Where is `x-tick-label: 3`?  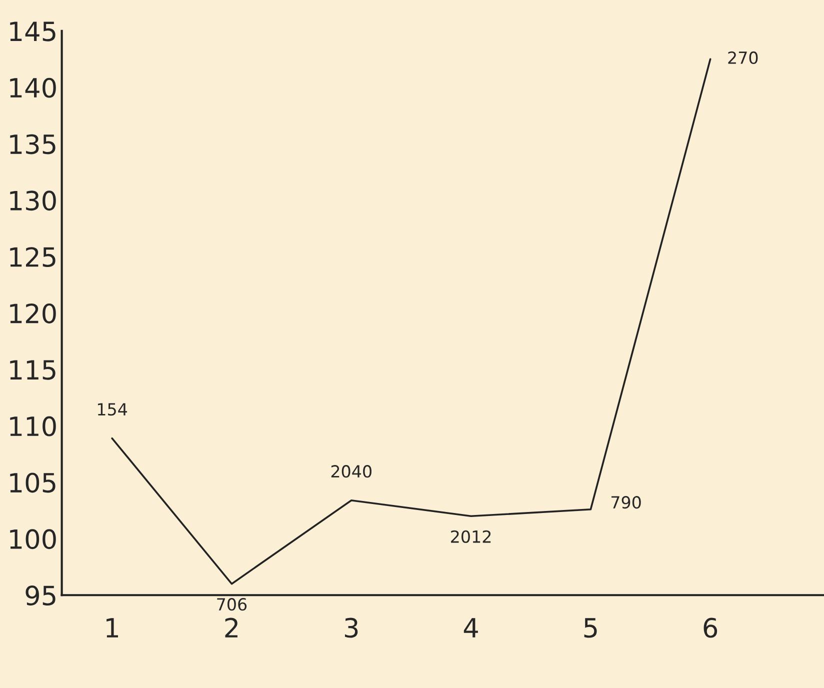 x-tick-label: 3 is located at coordinates (351, 628).